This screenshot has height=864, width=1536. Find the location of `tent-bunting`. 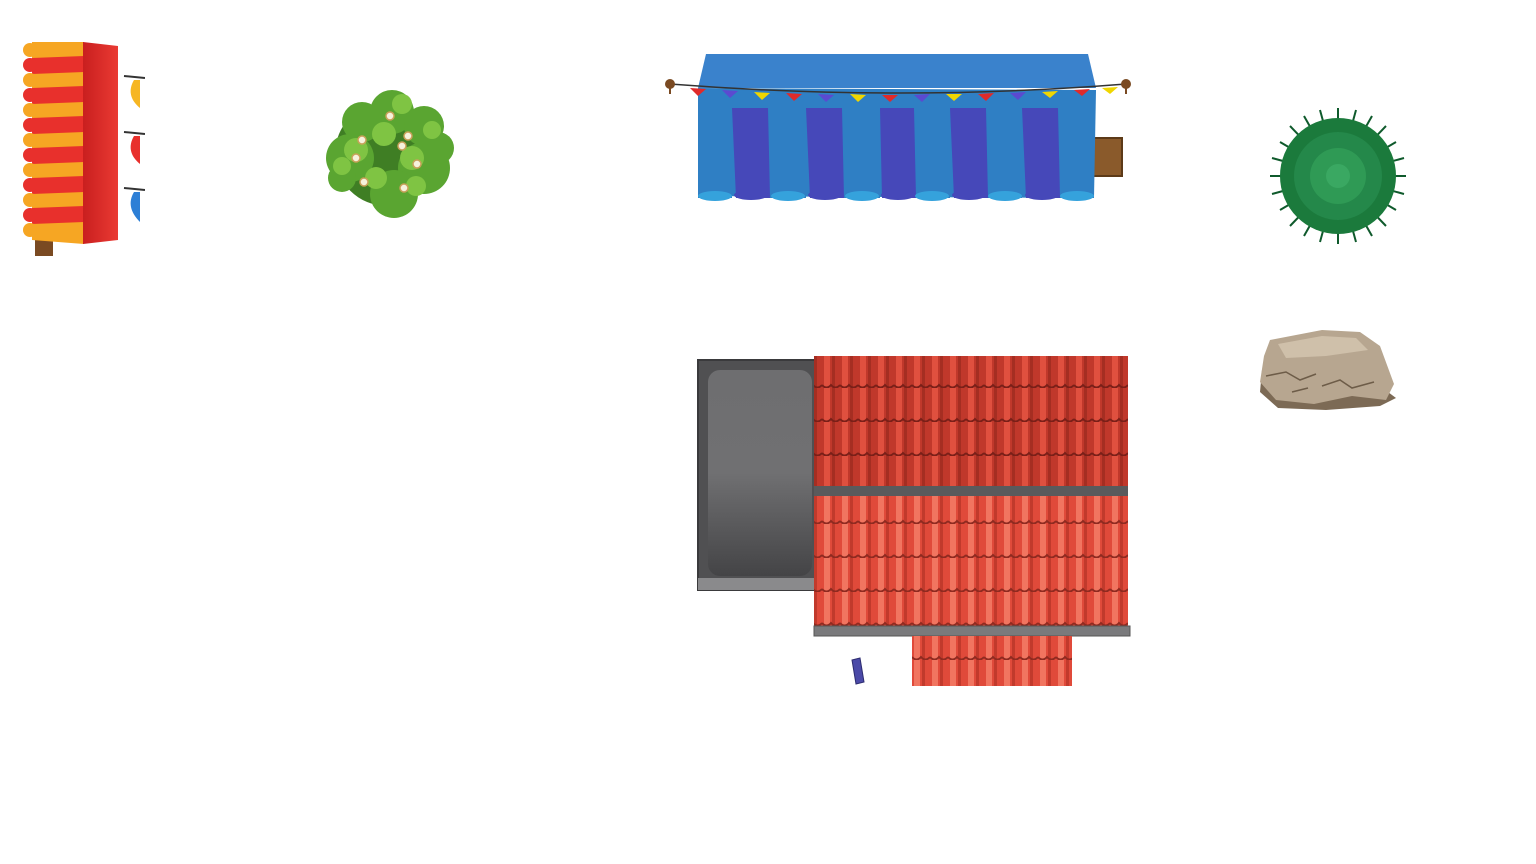

tent-bunting is located at coordinates (898, 90).